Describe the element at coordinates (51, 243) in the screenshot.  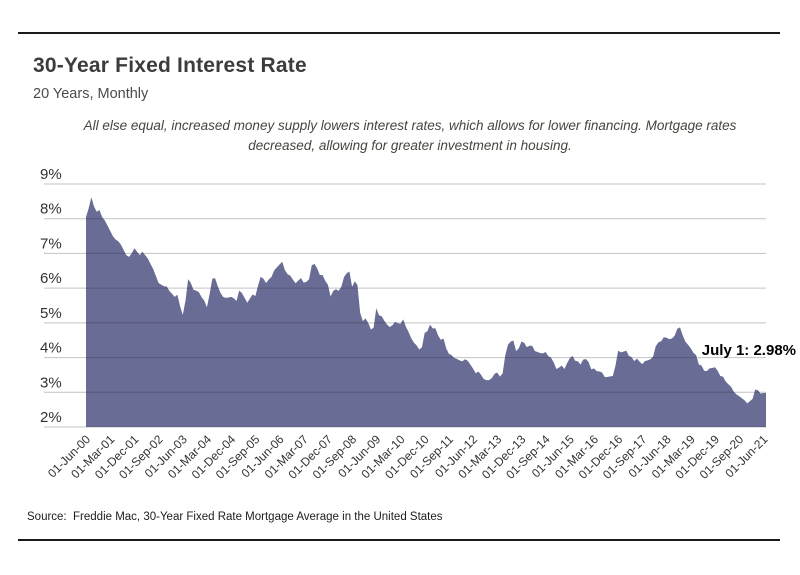
I see `y-tick-label: 7%` at that location.